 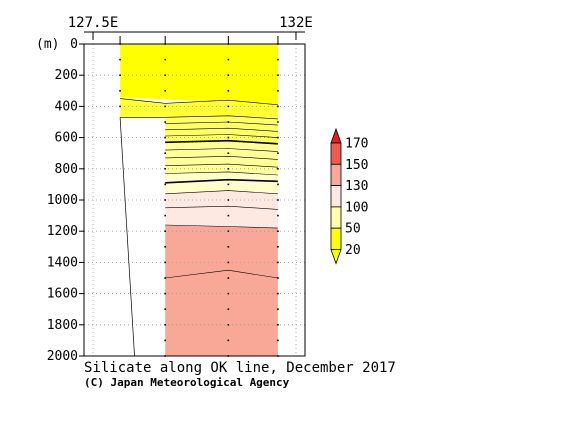 I want to click on y-tick-label-0: 0, so click(x=74, y=44).